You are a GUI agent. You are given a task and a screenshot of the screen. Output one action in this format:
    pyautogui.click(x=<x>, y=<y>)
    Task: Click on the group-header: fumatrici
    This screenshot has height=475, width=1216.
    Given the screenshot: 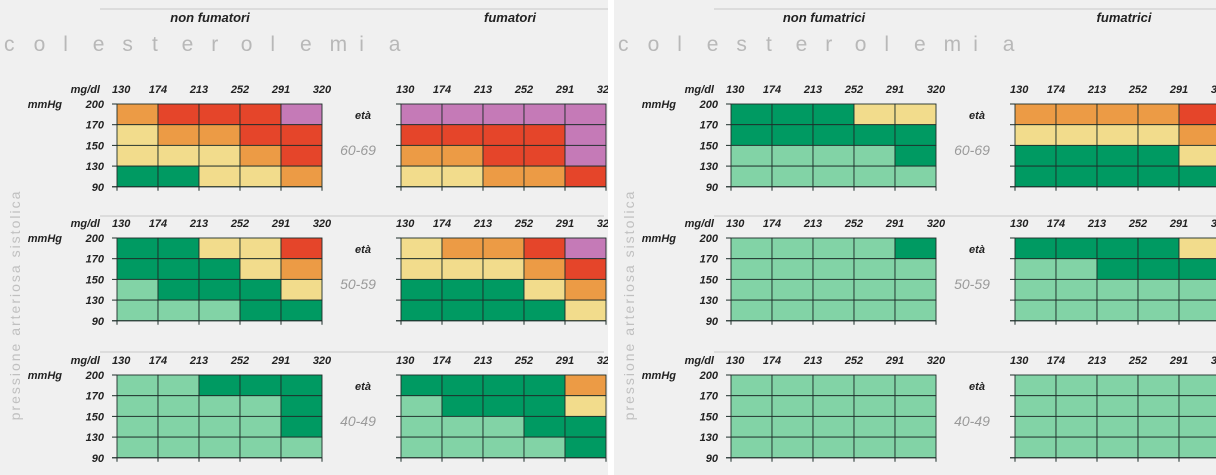 What is the action you would take?
    pyautogui.click(x=1124, y=17)
    